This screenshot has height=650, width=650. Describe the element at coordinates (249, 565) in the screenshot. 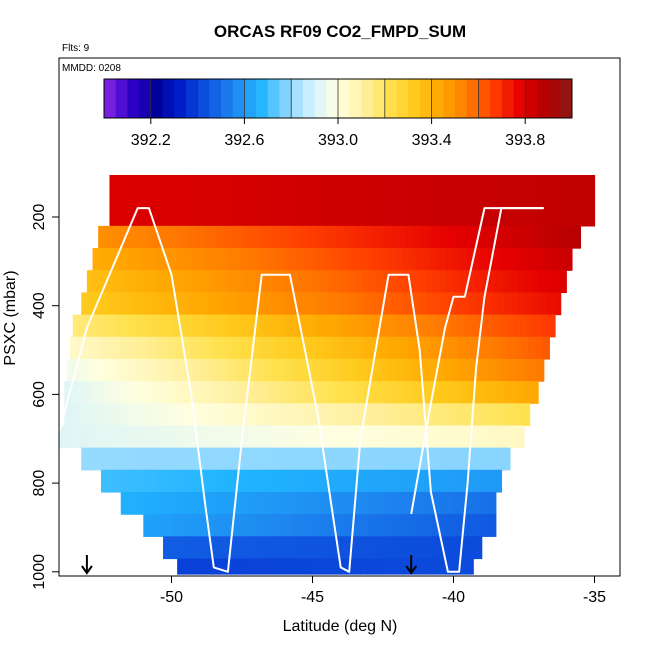

I see `profile-markers` at that location.